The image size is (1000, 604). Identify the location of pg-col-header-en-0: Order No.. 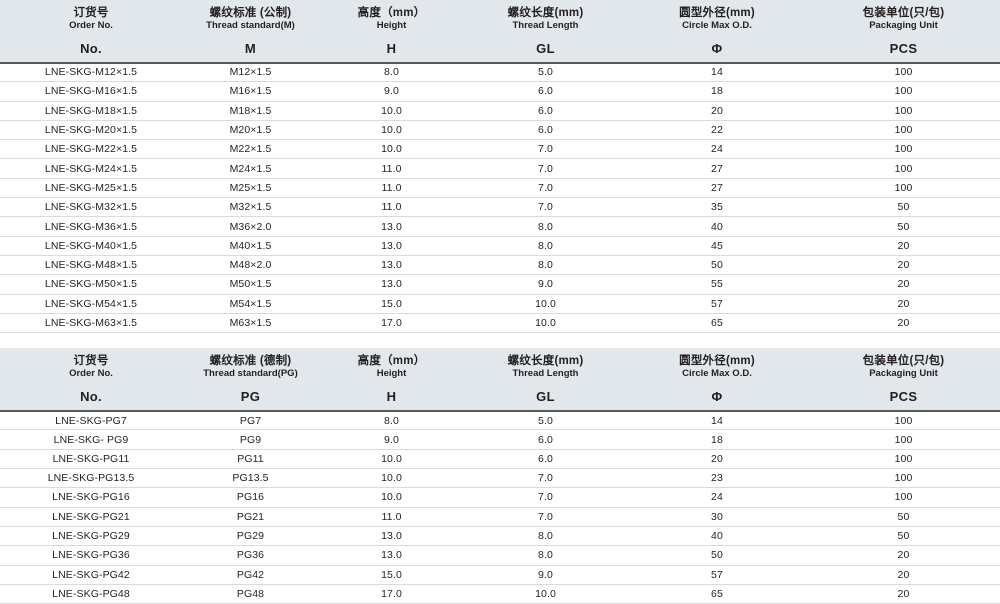
(91, 374).